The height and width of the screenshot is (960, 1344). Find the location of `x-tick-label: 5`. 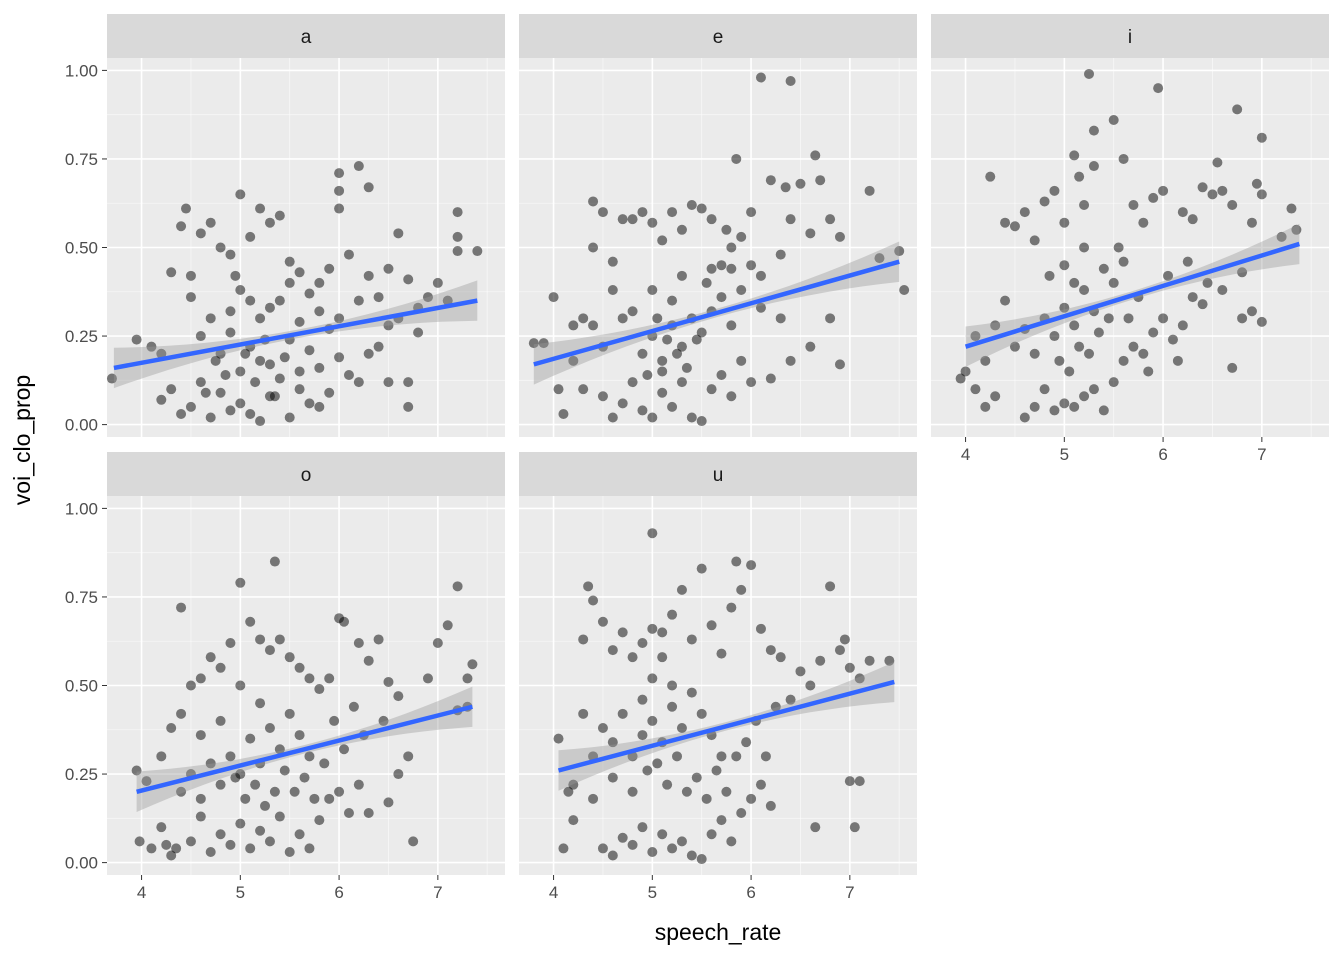

x-tick-label: 5 is located at coordinates (240, 892).